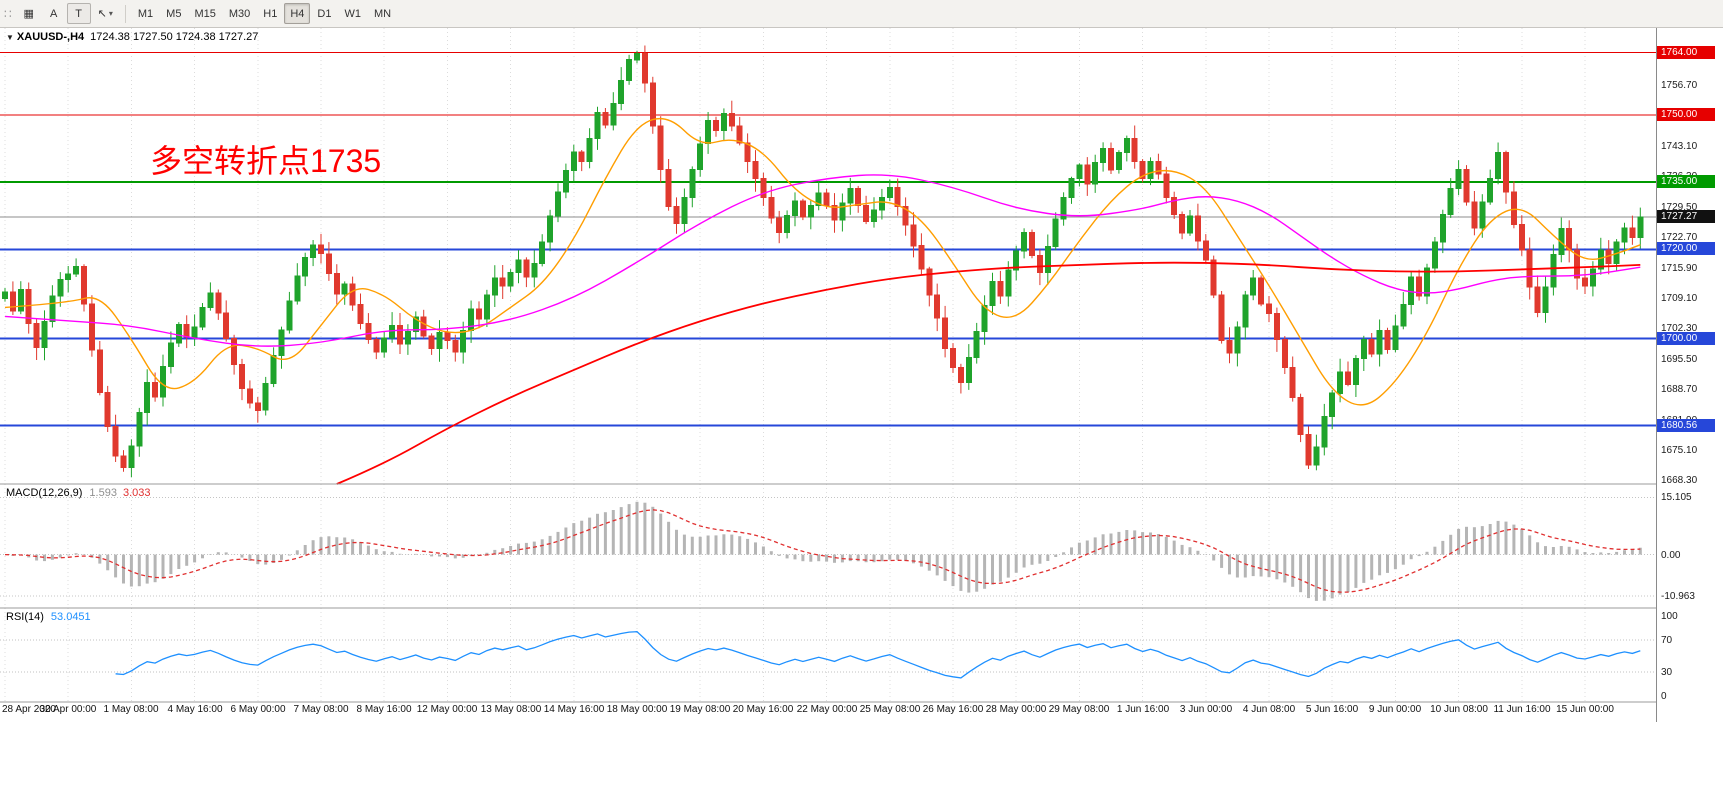  I want to click on time-label: 12 May 00:00, so click(447, 709).